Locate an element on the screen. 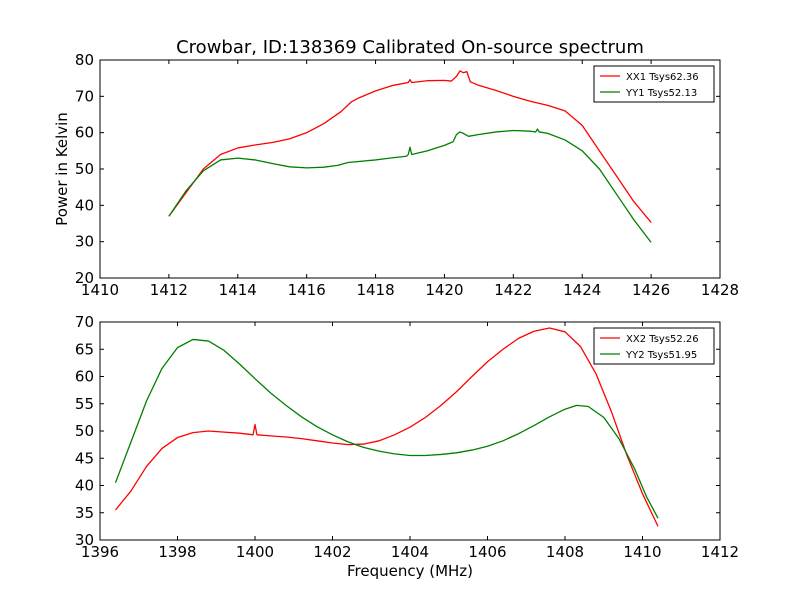  top-y-tick-label: 30 is located at coordinates (84, 242).